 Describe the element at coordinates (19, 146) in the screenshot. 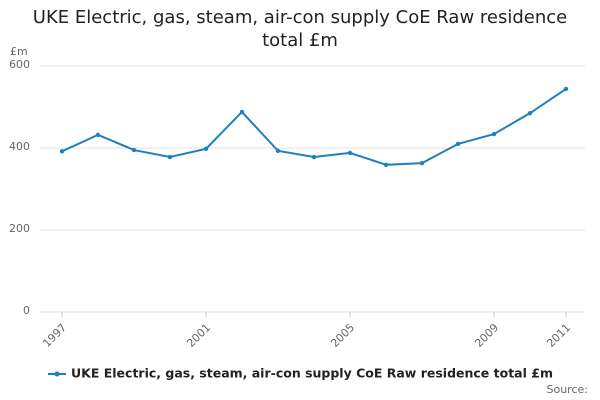

I see `y-tick-label: 400` at that location.